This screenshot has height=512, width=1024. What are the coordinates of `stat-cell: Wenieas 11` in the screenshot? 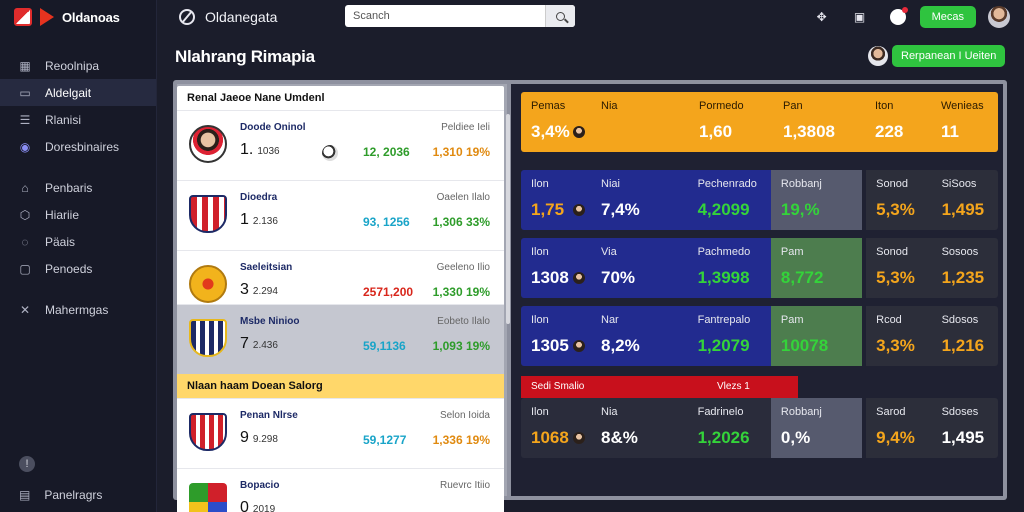 It's located at (964, 122).